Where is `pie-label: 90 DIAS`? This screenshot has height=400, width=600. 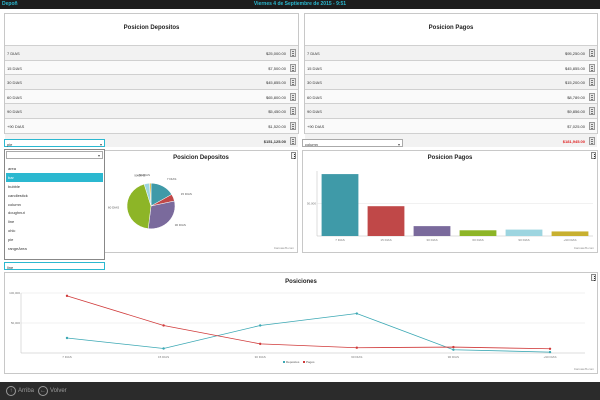 pie-label: 90 DIAS is located at coordinates (139, 175).